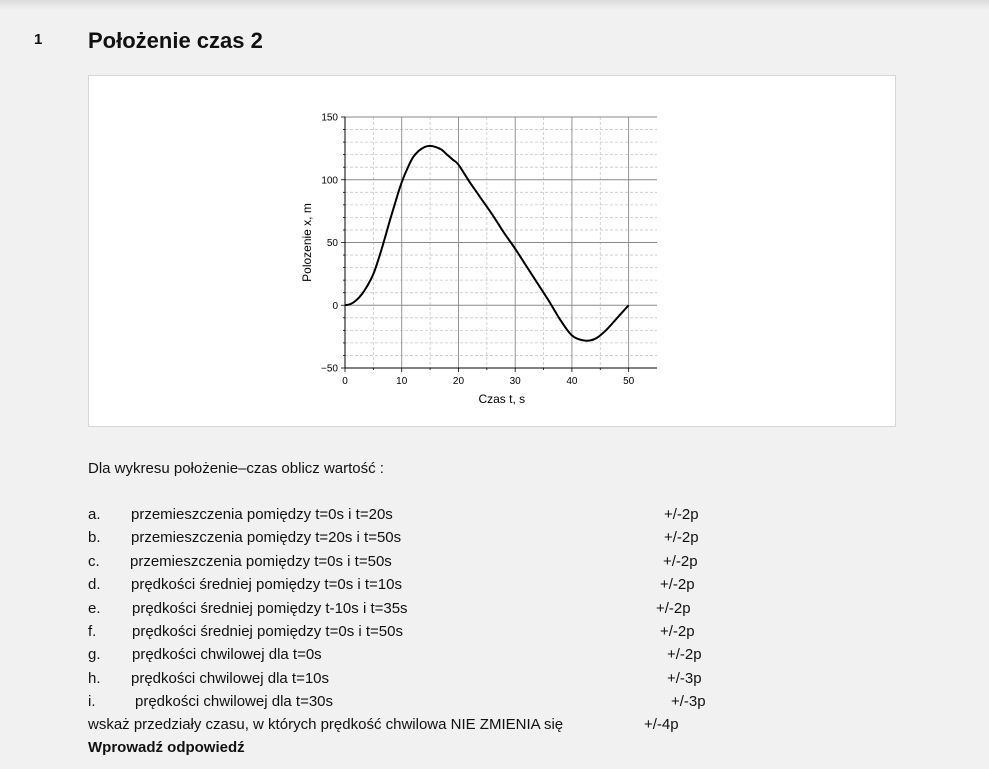  Describe the element at coordinates (261, 561) in the screenshot. I see `task-text: przemieszczenia pomiędzy t=0s i t=50s` at that location.